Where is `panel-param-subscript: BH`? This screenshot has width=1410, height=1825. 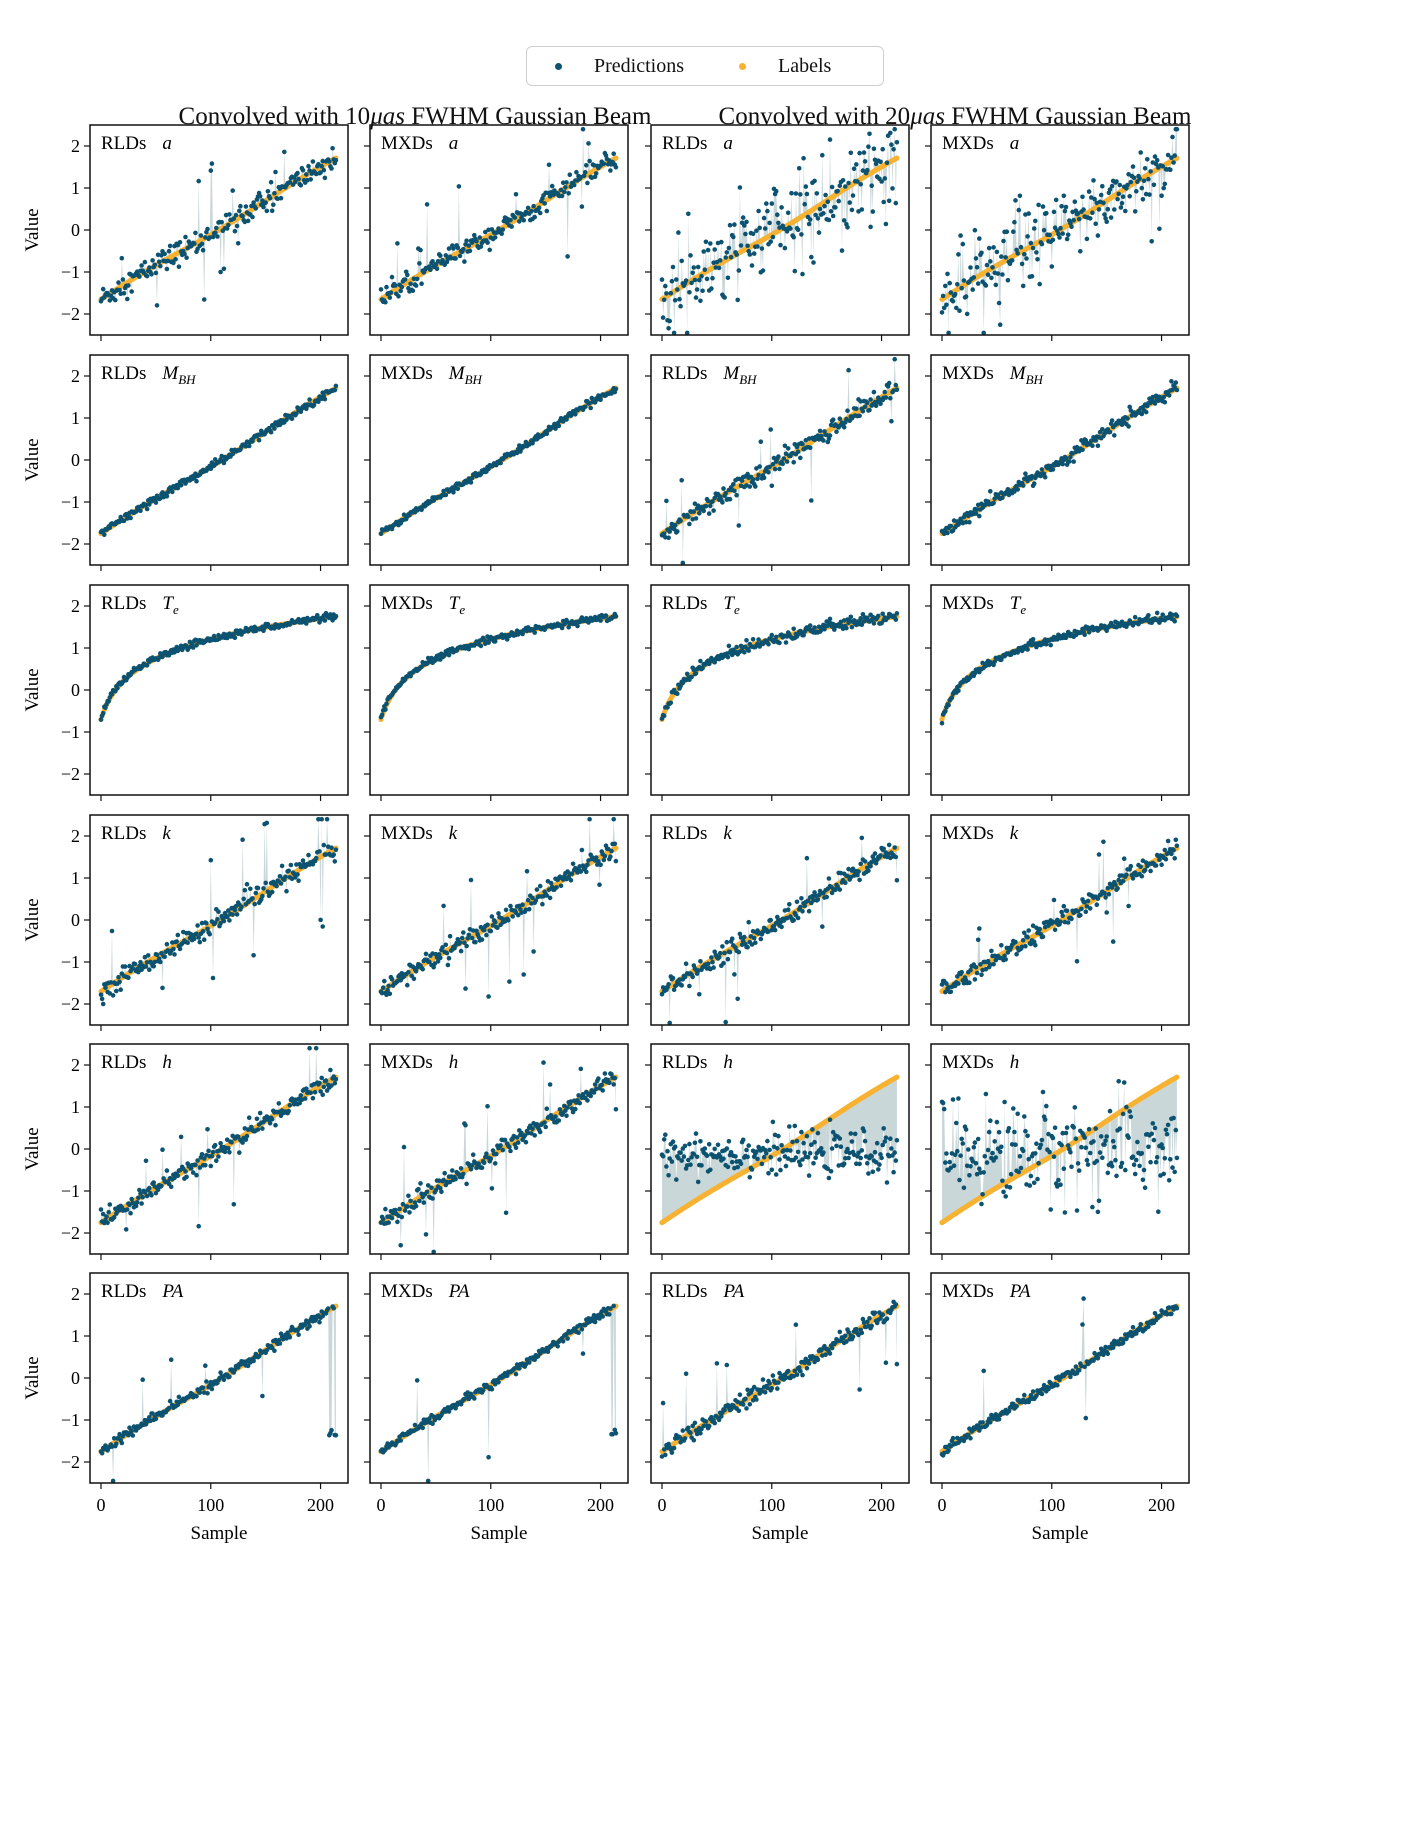
panel-param-subscript: BH is located at coordinates (1035, 379).